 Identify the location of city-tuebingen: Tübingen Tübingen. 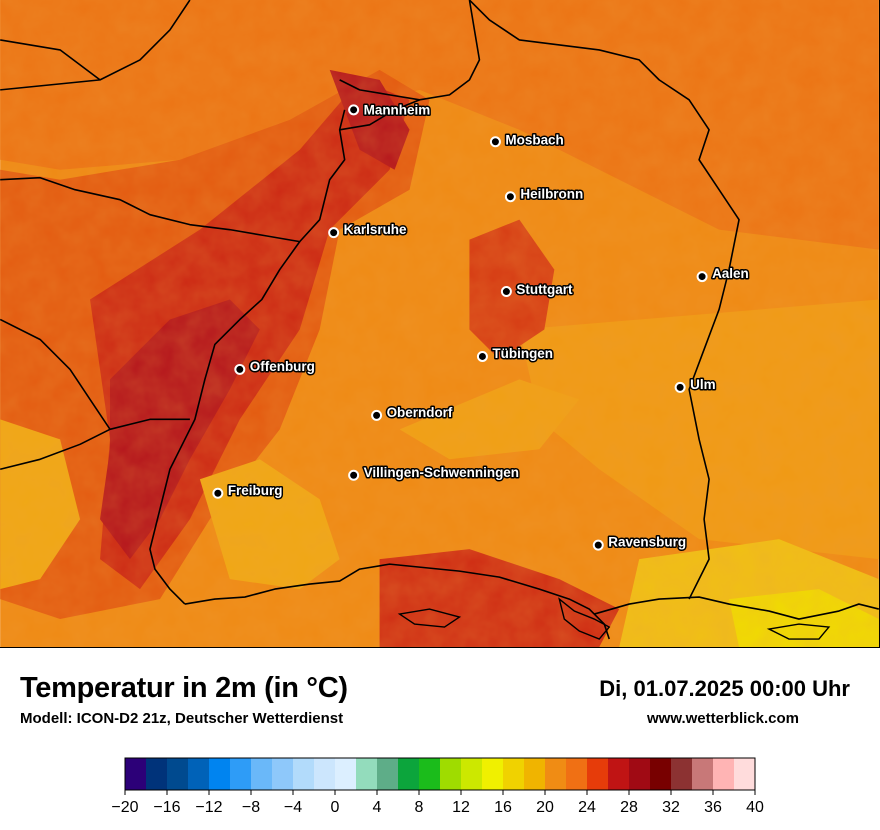
(515, 354).